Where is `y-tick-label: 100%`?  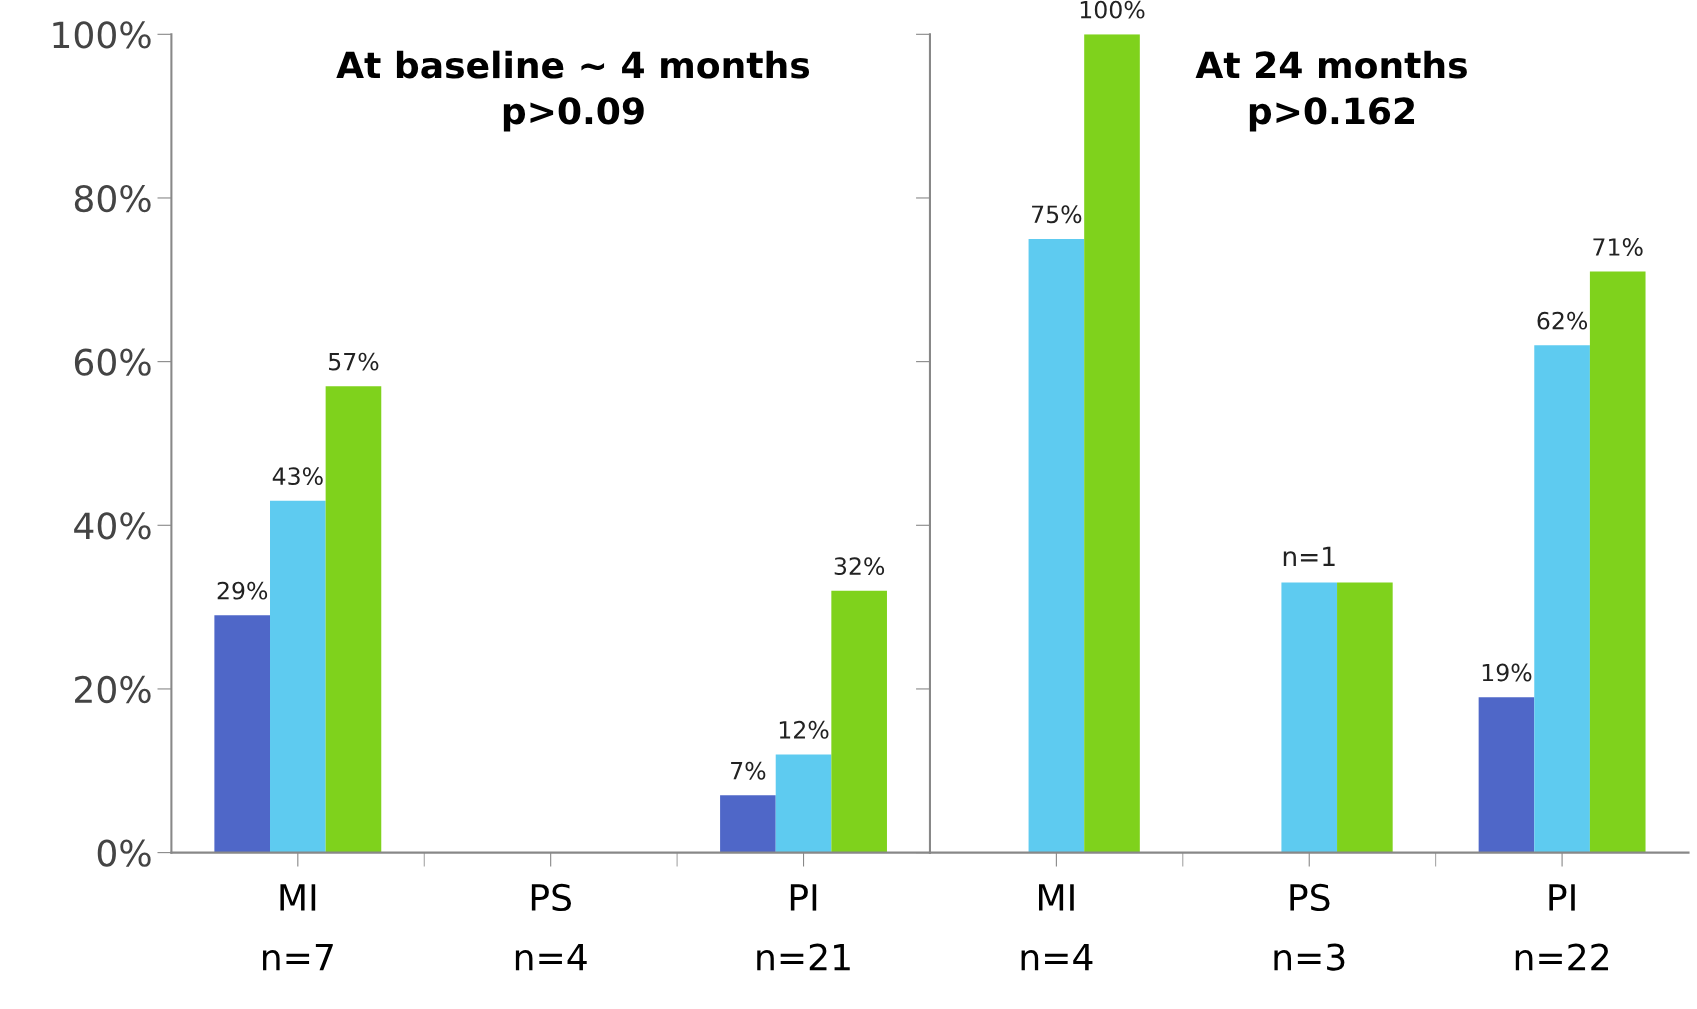
y-tick-label: 100% is located at coordinates (102, 35).